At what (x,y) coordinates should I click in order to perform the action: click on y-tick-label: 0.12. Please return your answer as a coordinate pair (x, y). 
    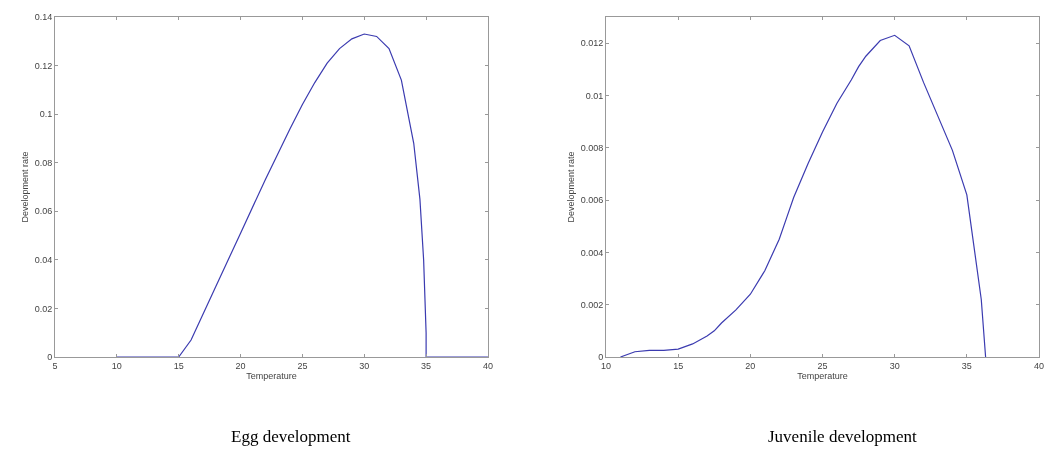
    Looking at the image, I should click on (43, 65).